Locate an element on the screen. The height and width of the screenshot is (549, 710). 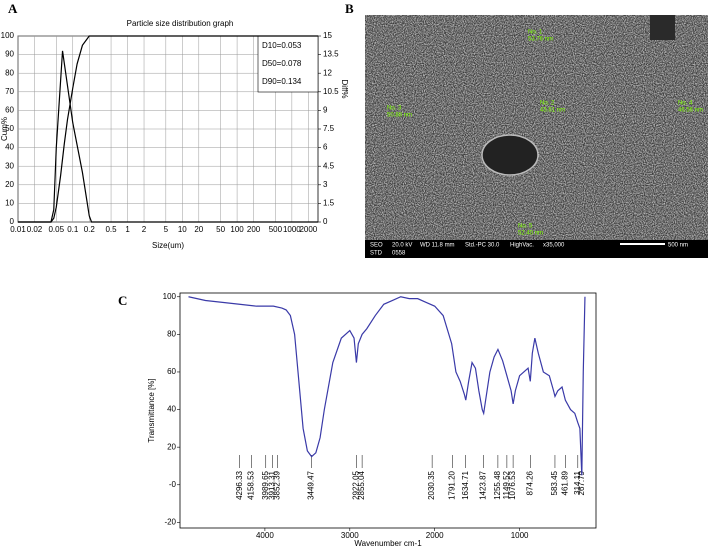
sem-info: 0558 is located at coordinates (399, 254).